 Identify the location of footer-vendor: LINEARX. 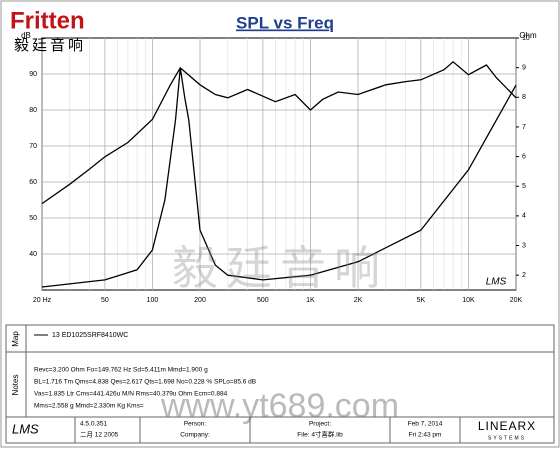
(507, 426).